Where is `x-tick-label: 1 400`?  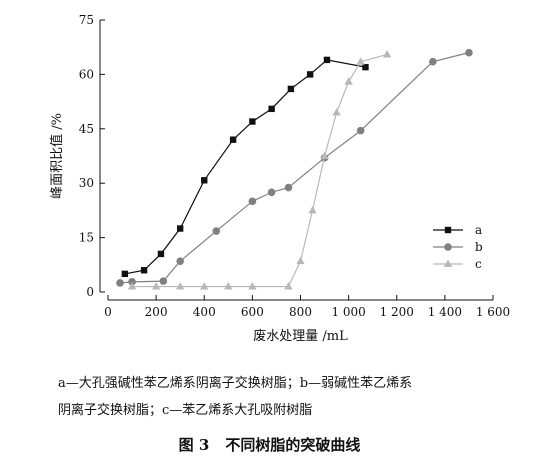 x-tick-label: 1 400 is located at coordinates (445, 312).